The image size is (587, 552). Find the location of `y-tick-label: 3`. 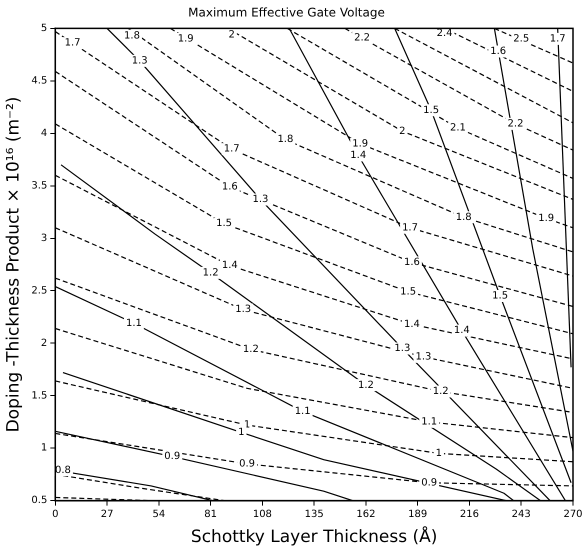

y-tick-label: 3 is located at coordinates (44, 238).